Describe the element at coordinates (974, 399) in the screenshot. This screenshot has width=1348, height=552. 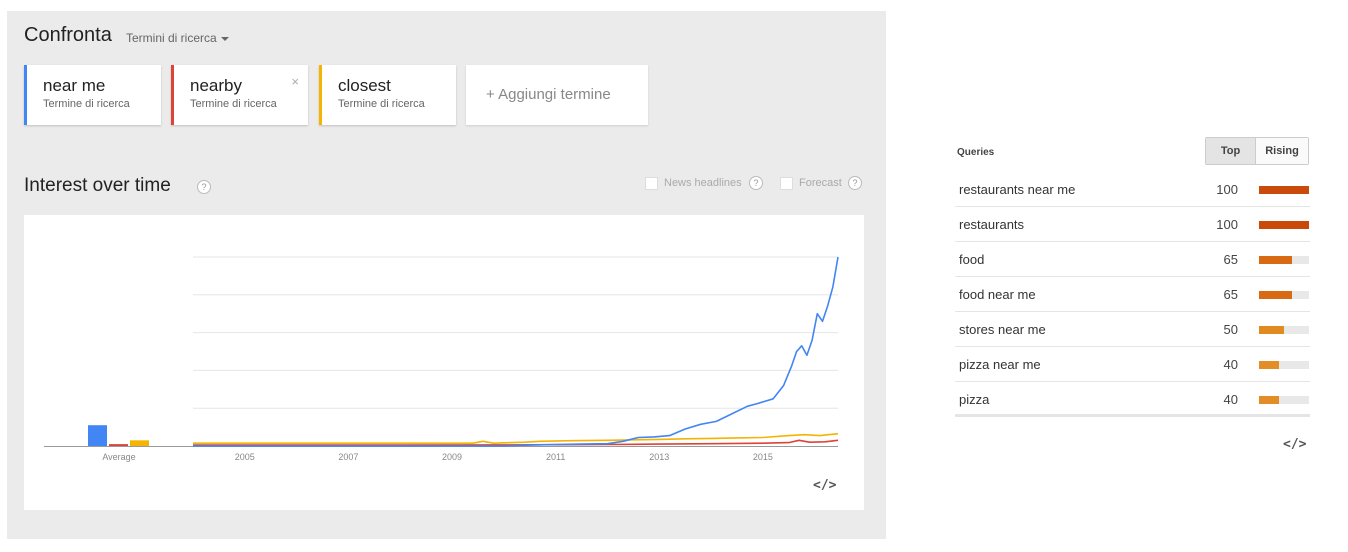
I see `query-text: pizza` at that location.